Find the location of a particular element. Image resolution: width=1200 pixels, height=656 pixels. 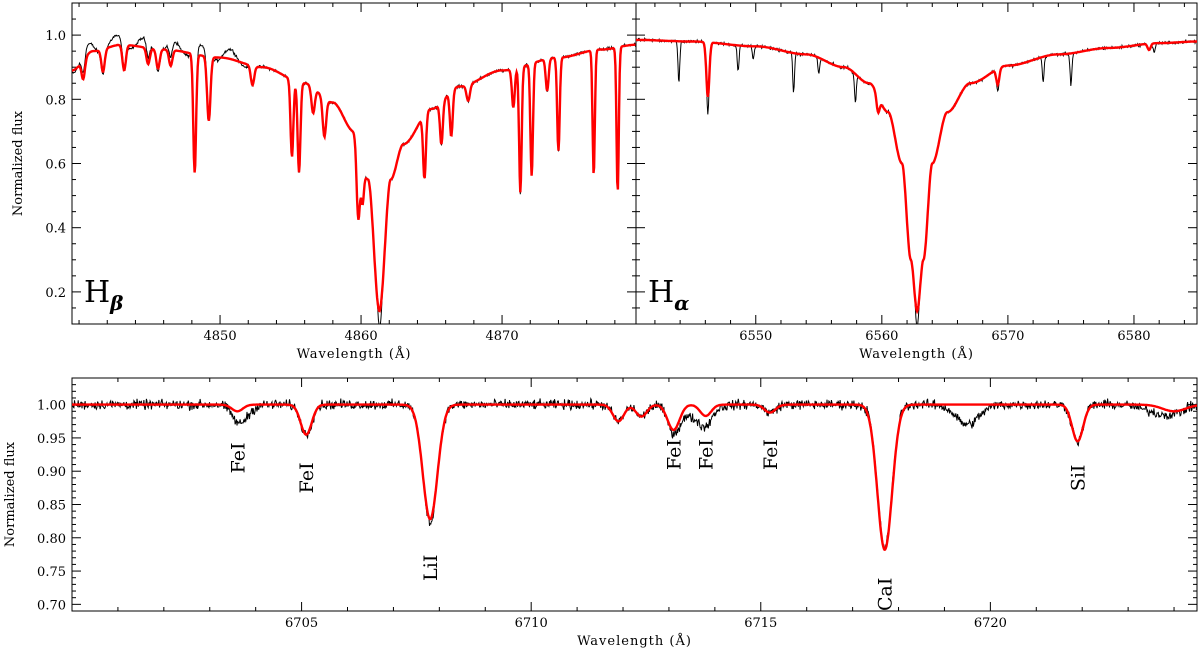

y-tick-label: 0.6 is located at coordinates (55, 165).